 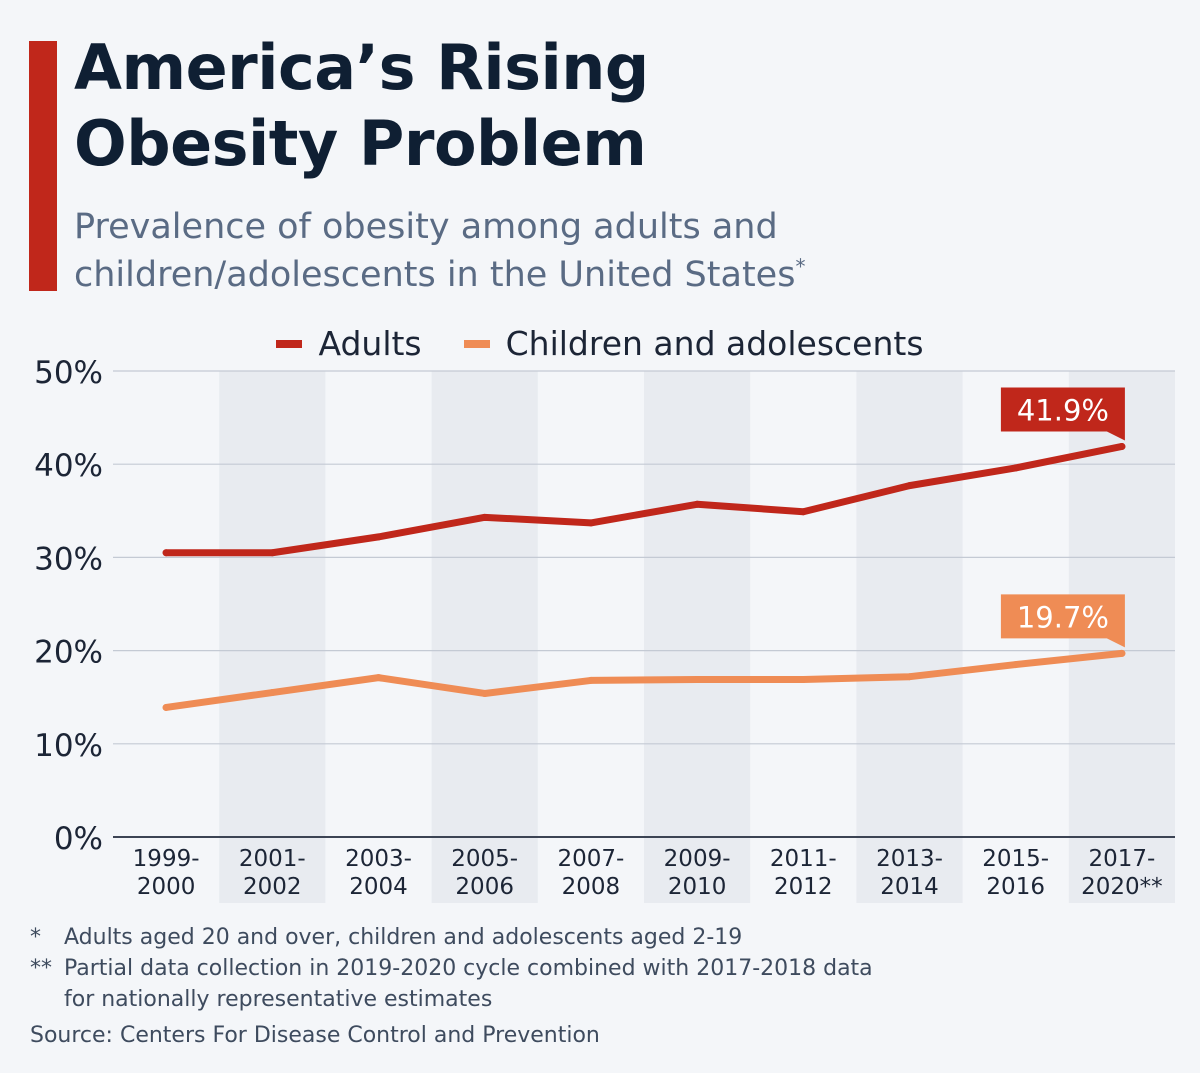 What do you see at coordinates (803, 859) in the screenshot?
I see `x-tick-label: 2011-` at bounding box center [803, 859].